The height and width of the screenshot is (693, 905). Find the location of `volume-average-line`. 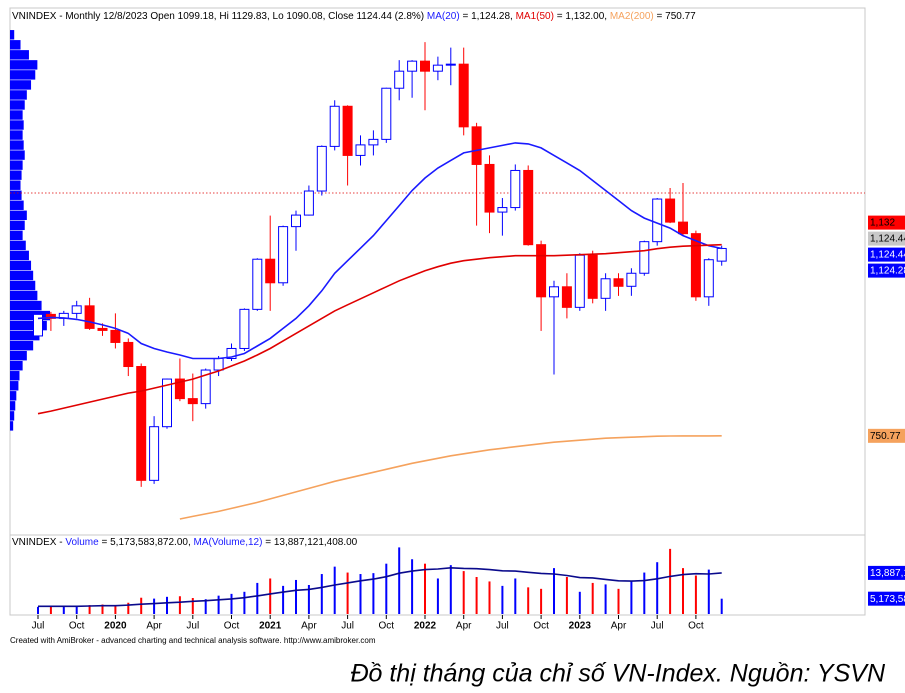

volume-average-line is located at coordinates (380, 587).